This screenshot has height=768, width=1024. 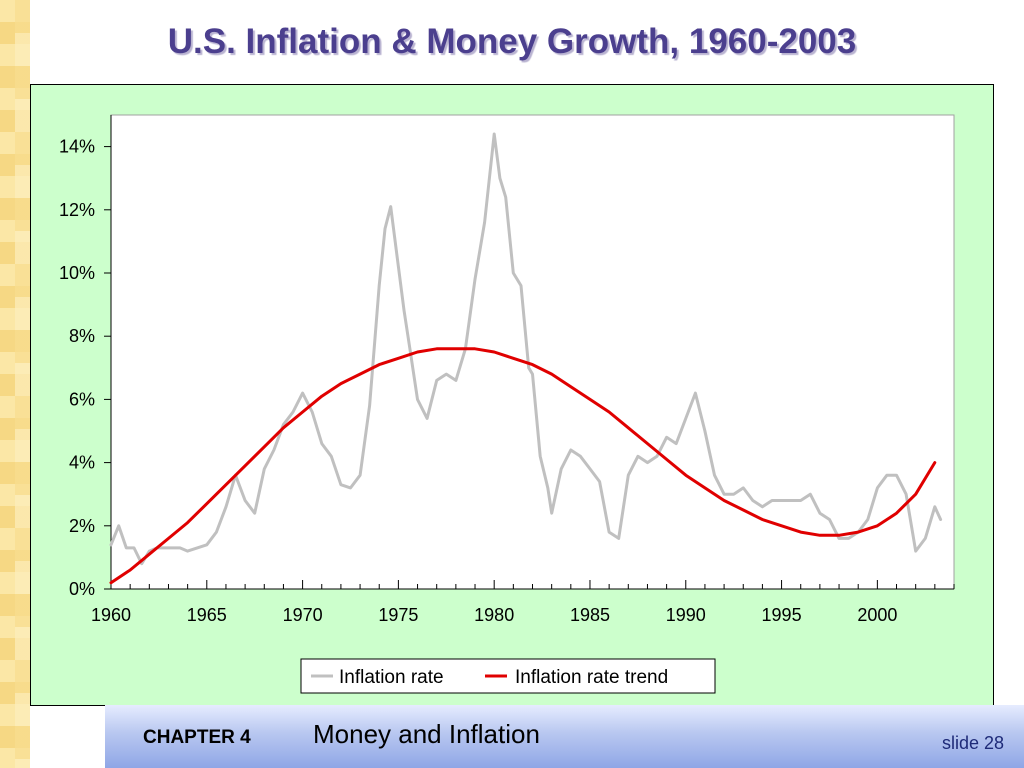 What do you see at coordinates (972, 743) in the screenshot?
I see `footer-slide-number: slide 28` at bounding box center [972, 743].